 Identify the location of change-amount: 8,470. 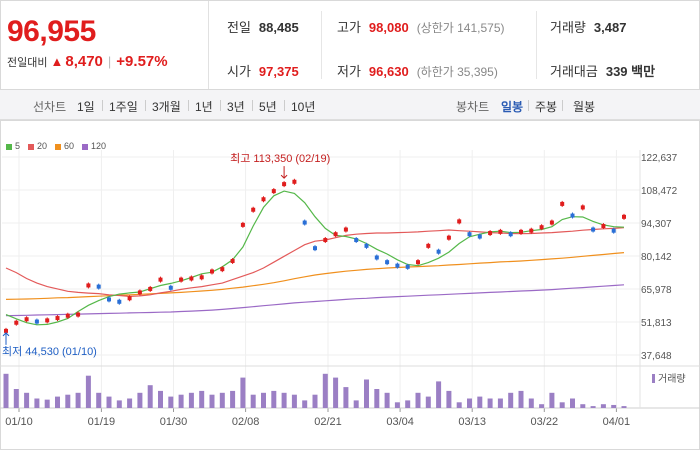
(84, 61).